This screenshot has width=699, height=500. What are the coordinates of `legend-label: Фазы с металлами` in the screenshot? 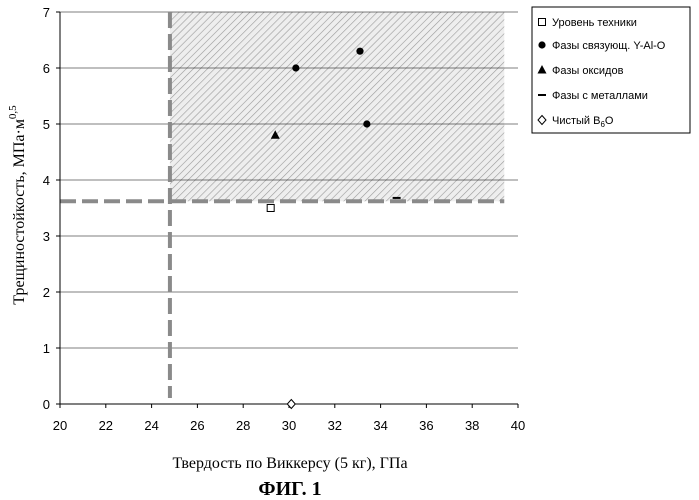 It's located at (600, 96).